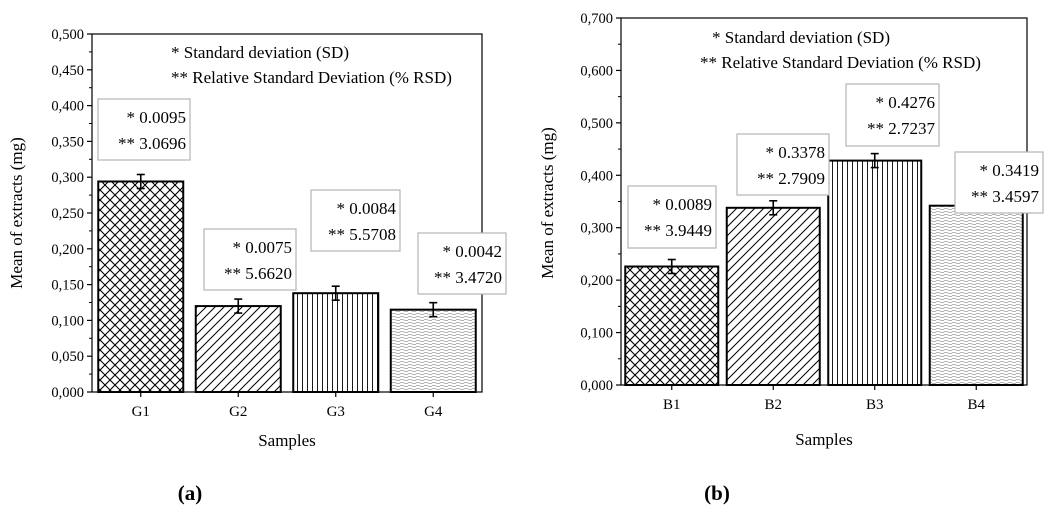  What do you see at coordinates (906, 102) in the screenshot?
I see `sd-label: * 0.4276` at bounding box center [906, 102].